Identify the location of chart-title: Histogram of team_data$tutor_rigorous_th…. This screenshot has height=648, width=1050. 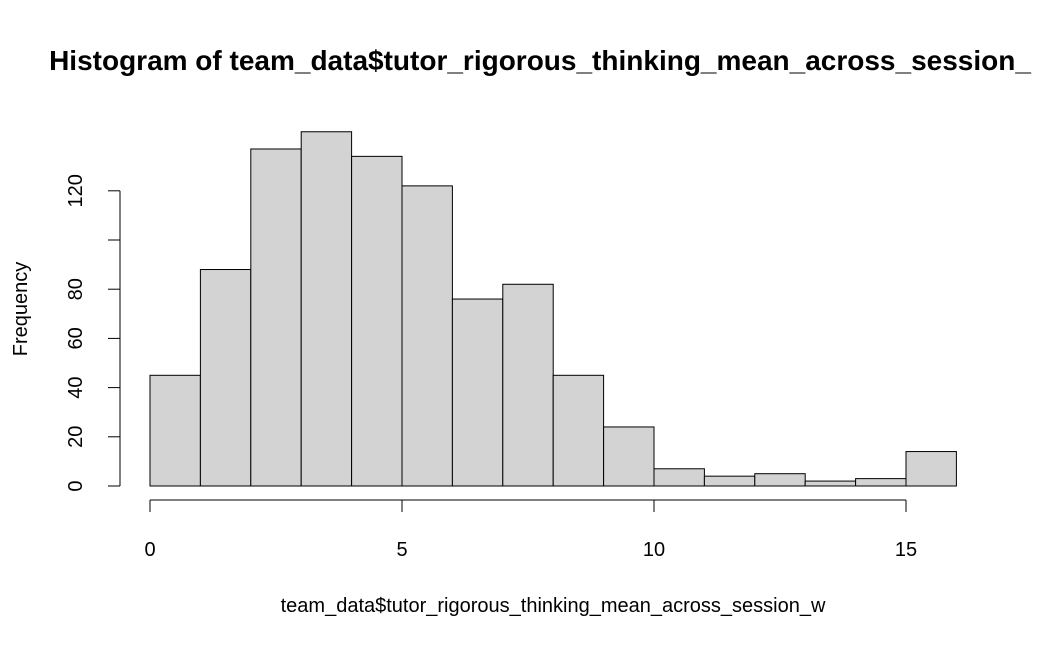
(540, 60).